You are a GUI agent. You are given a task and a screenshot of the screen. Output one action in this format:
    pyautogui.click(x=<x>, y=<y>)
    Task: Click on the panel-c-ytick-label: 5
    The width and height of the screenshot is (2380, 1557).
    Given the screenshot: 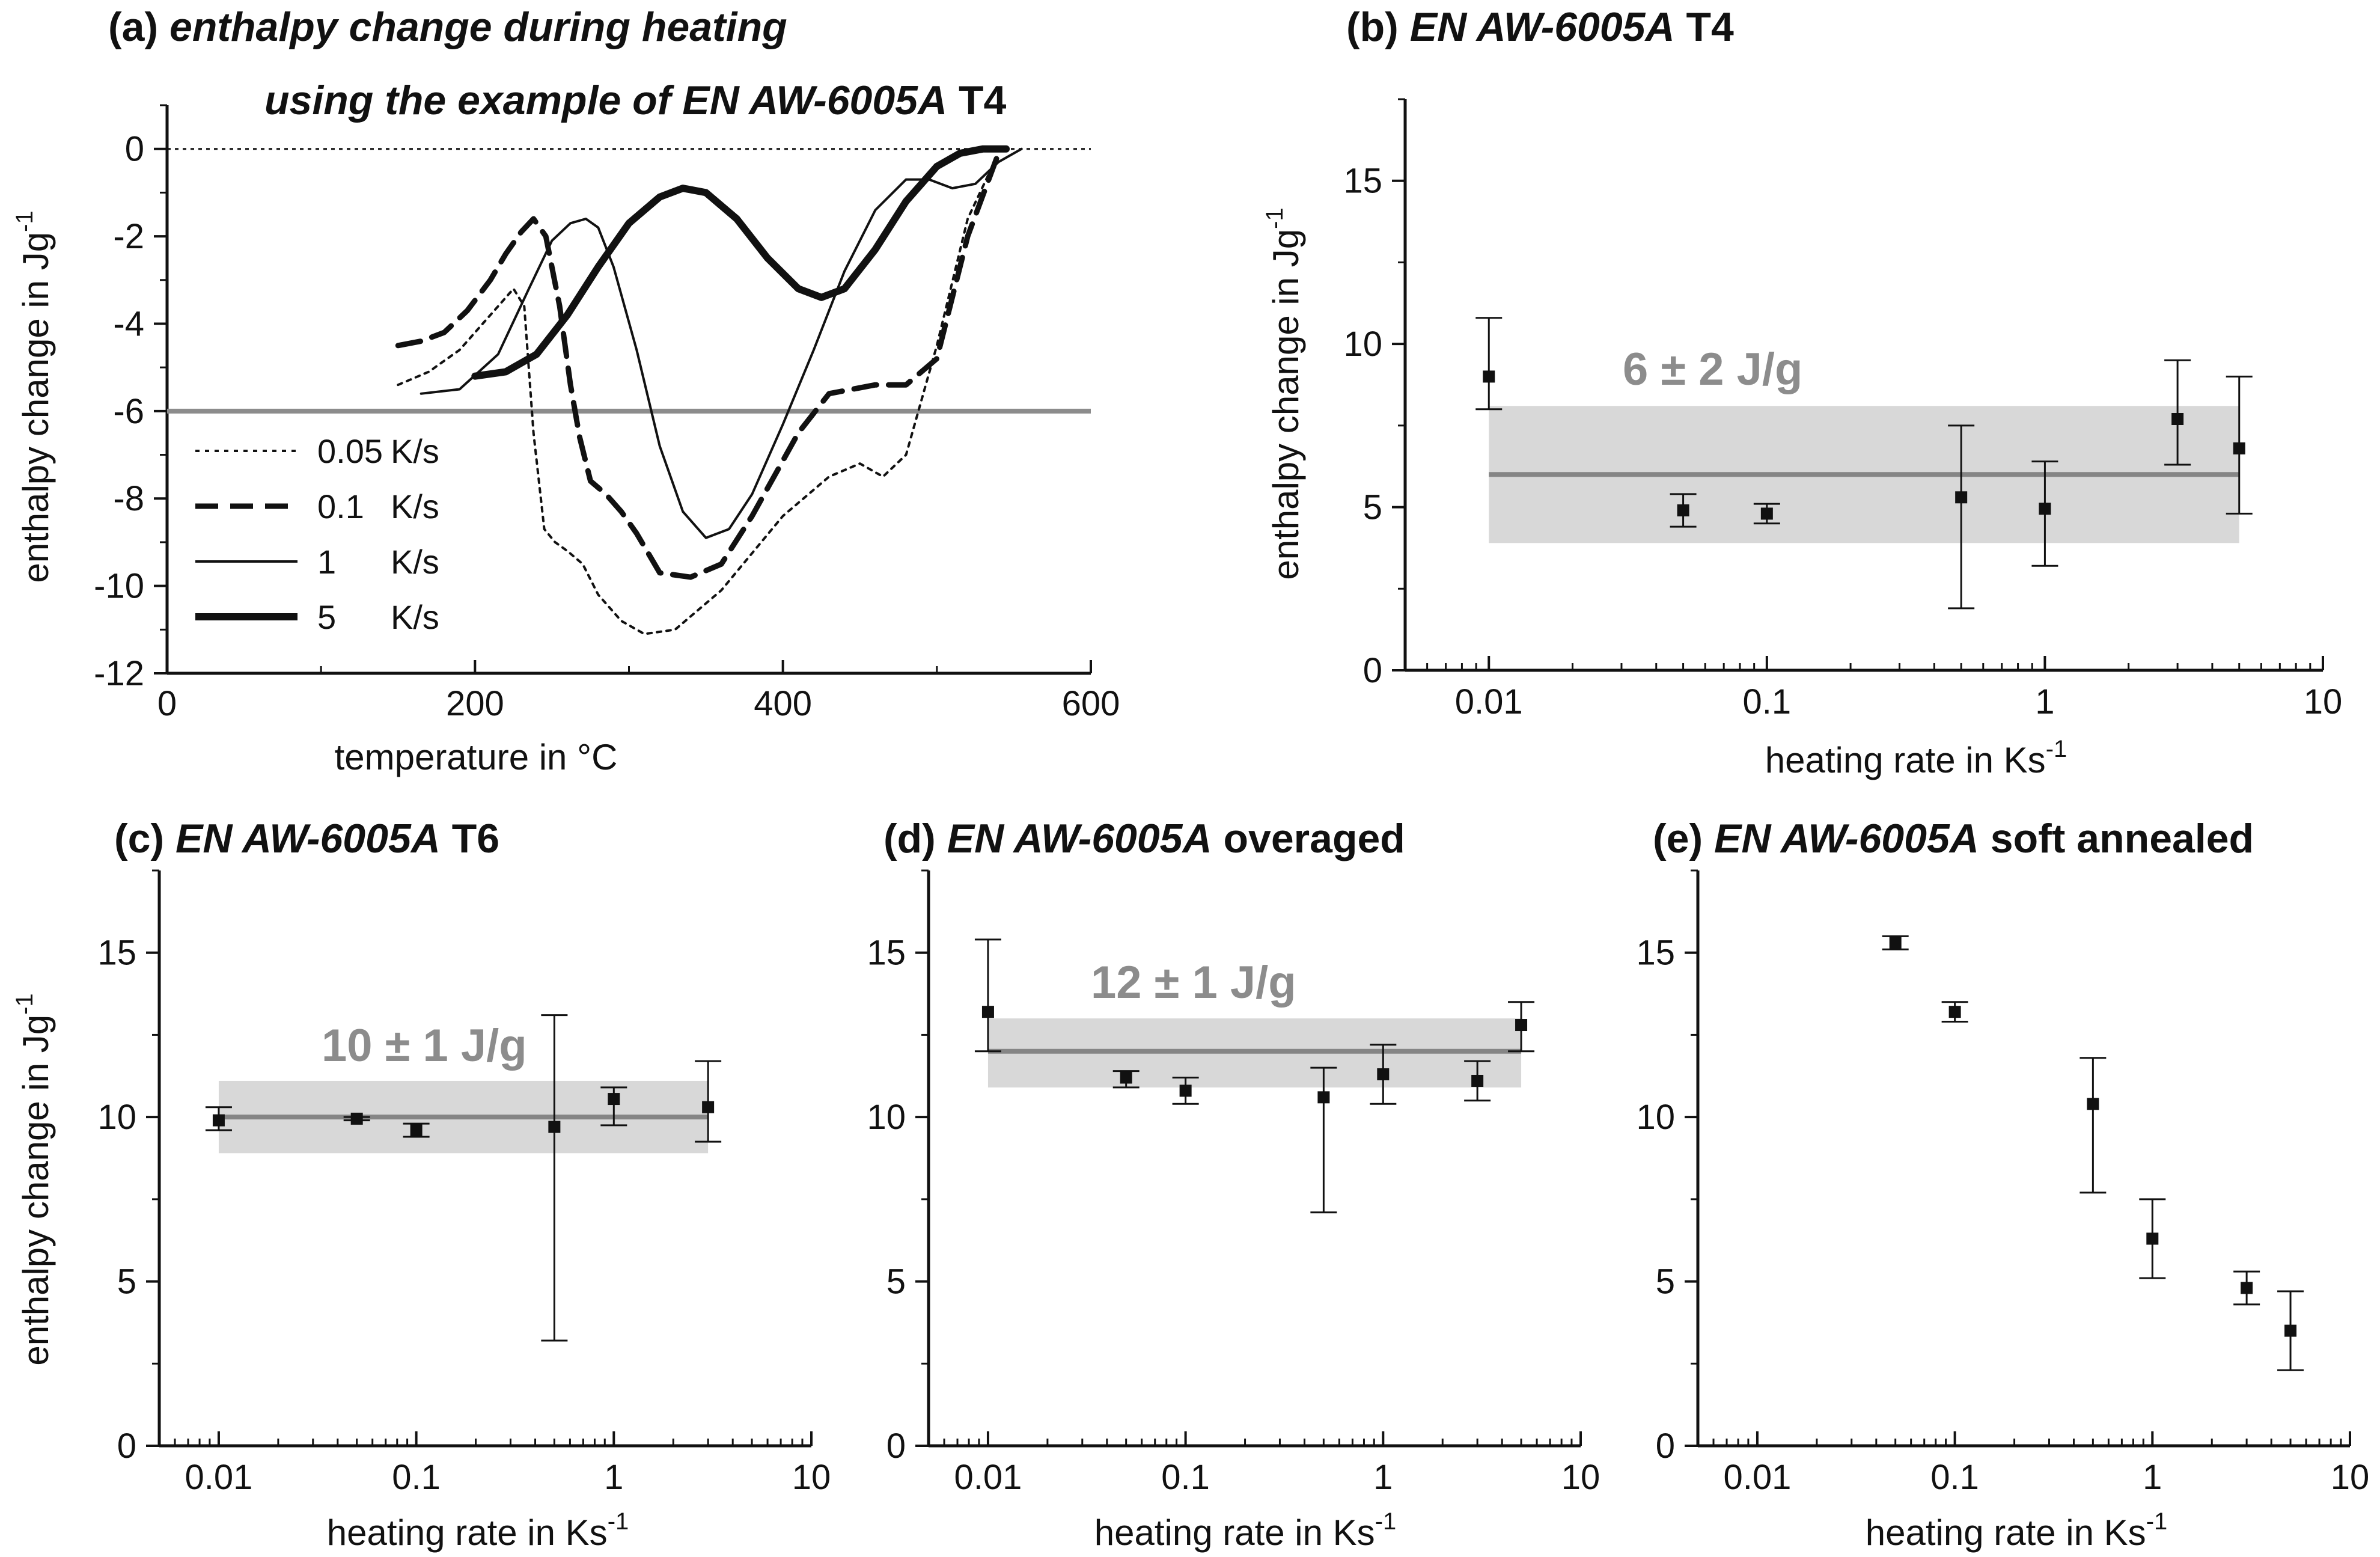 What is the action you would take?
    pyautogui.click(x=127, y=1282)
    